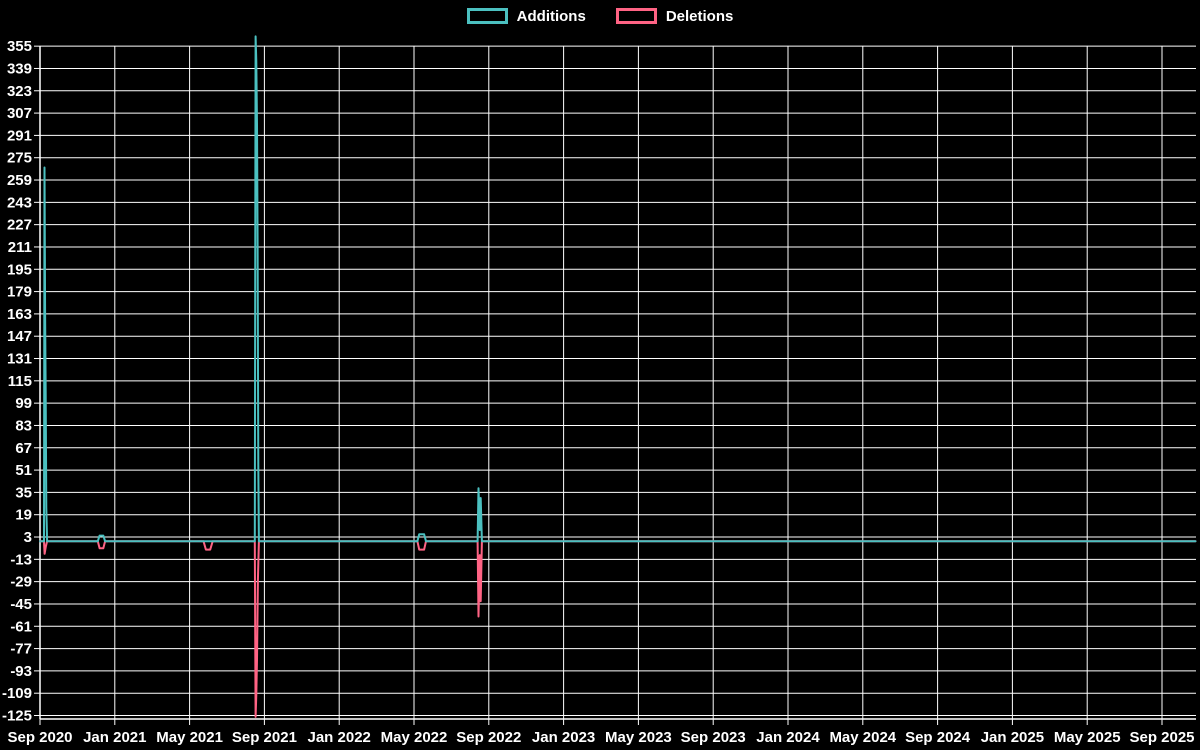 This screenshot has width=1200, height=750. Describe the element at coordinates (19, 113) in the screenshot. I see `y-tick-label: 307` at that location.